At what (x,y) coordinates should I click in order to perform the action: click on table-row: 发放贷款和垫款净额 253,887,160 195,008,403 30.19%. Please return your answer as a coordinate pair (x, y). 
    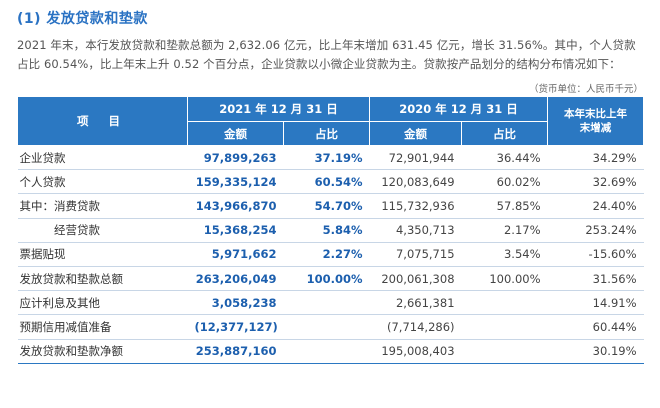
    Looking at the image, I should click on (330, 351).